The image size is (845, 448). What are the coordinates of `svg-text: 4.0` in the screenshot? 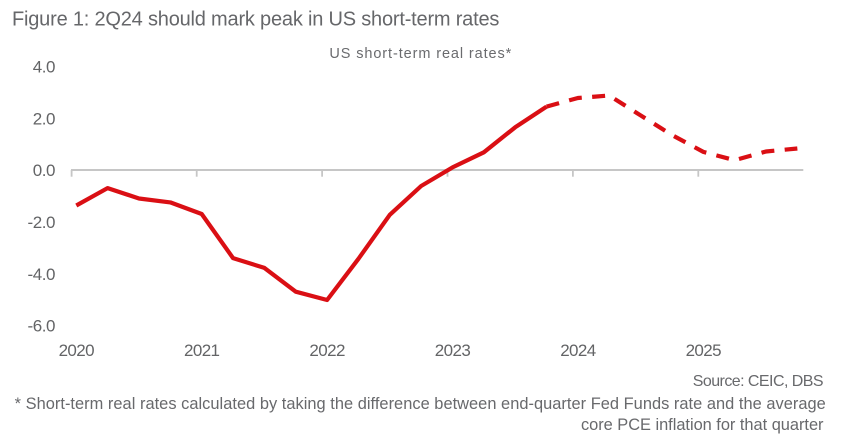 It's located at (44, 67).